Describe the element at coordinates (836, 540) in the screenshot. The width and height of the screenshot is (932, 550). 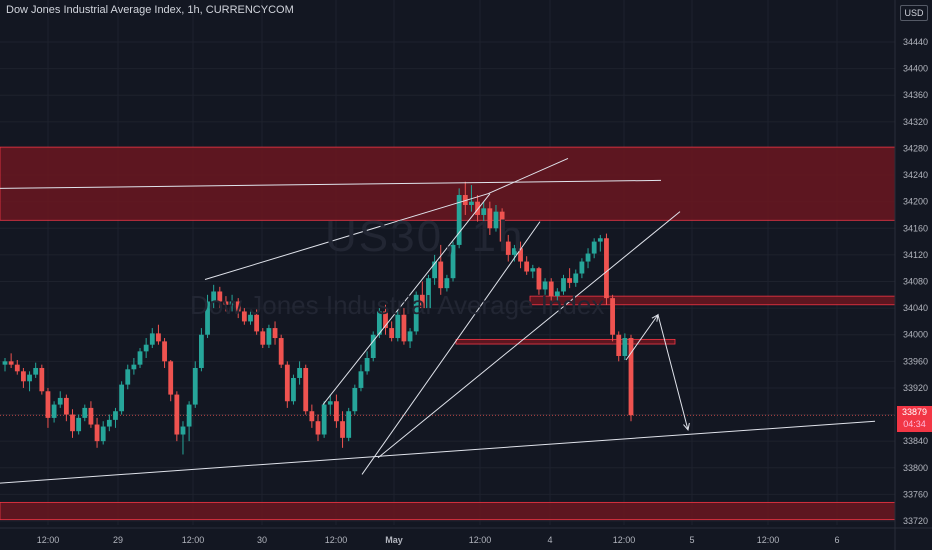
I see `time-tick-label: 6` at that location.